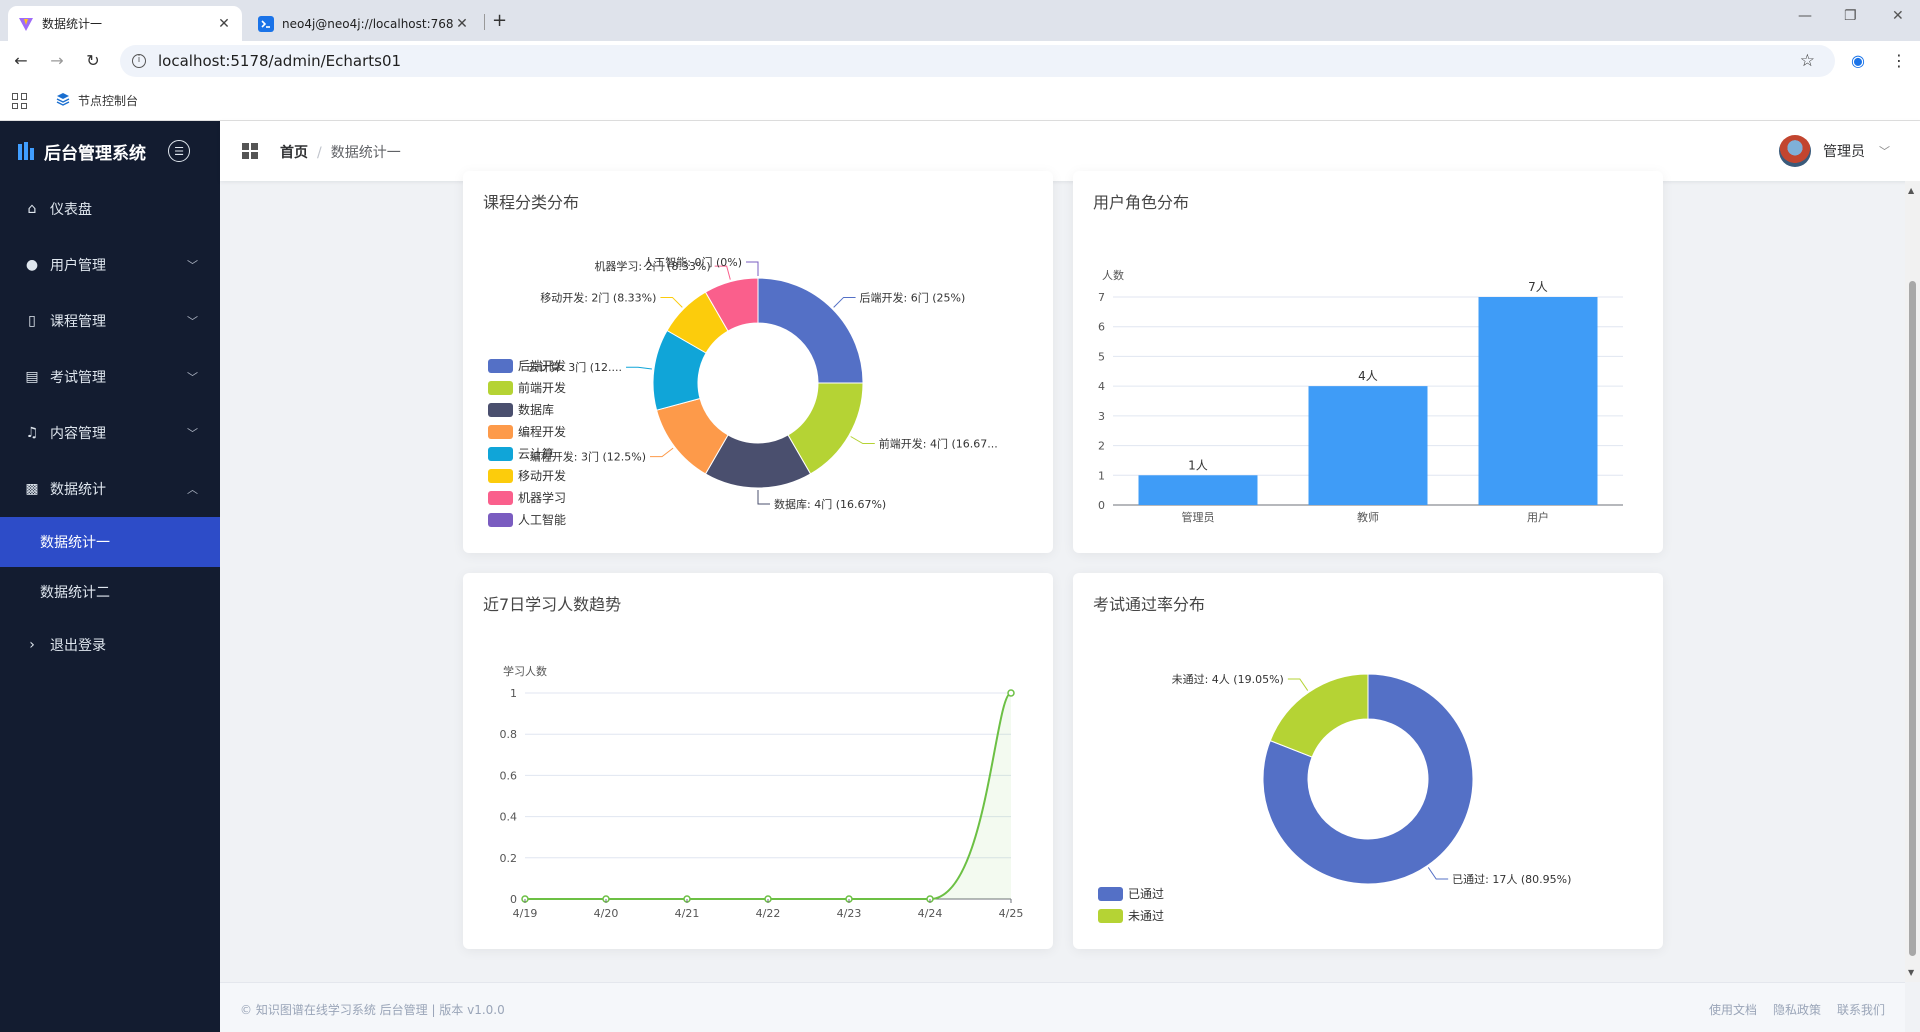 This screenshot has height=1032, width=1920. I want to click on menu-label: 仪表盘, so click(71, 210).